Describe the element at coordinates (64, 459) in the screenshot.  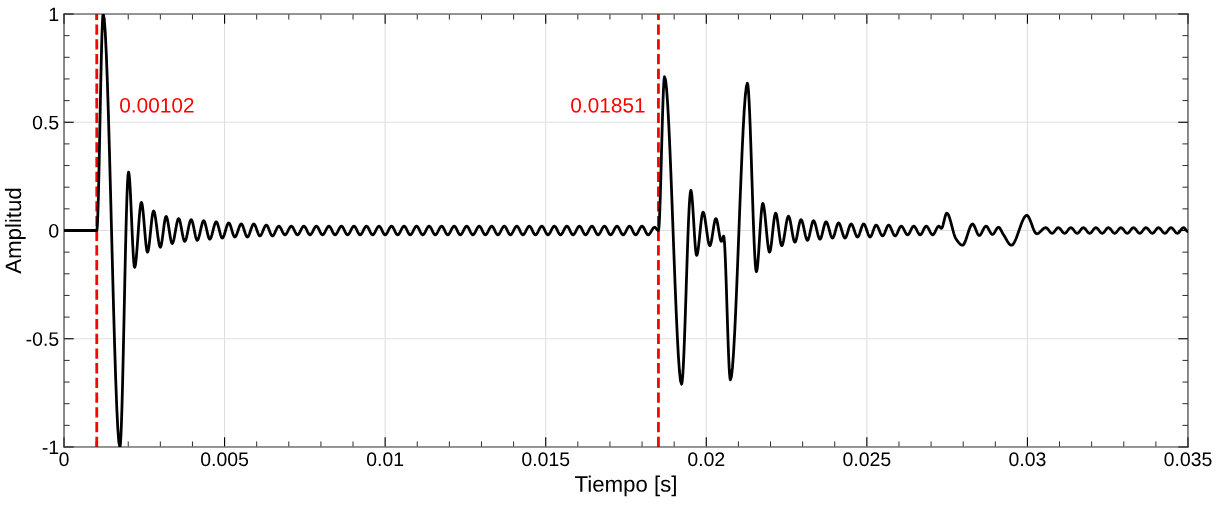
I see `x-tick-label: 0` at that location.